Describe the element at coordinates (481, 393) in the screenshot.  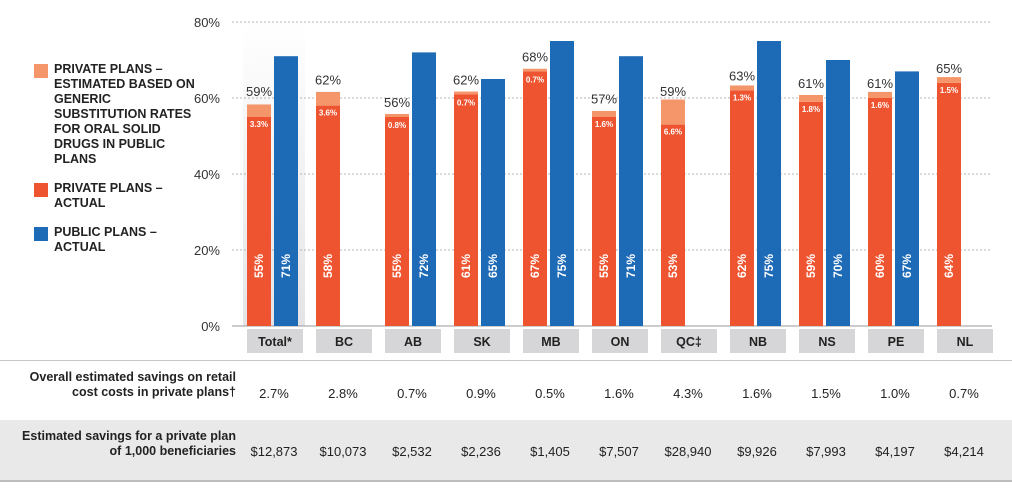
I see `table-cell: 0.9%` at that location.